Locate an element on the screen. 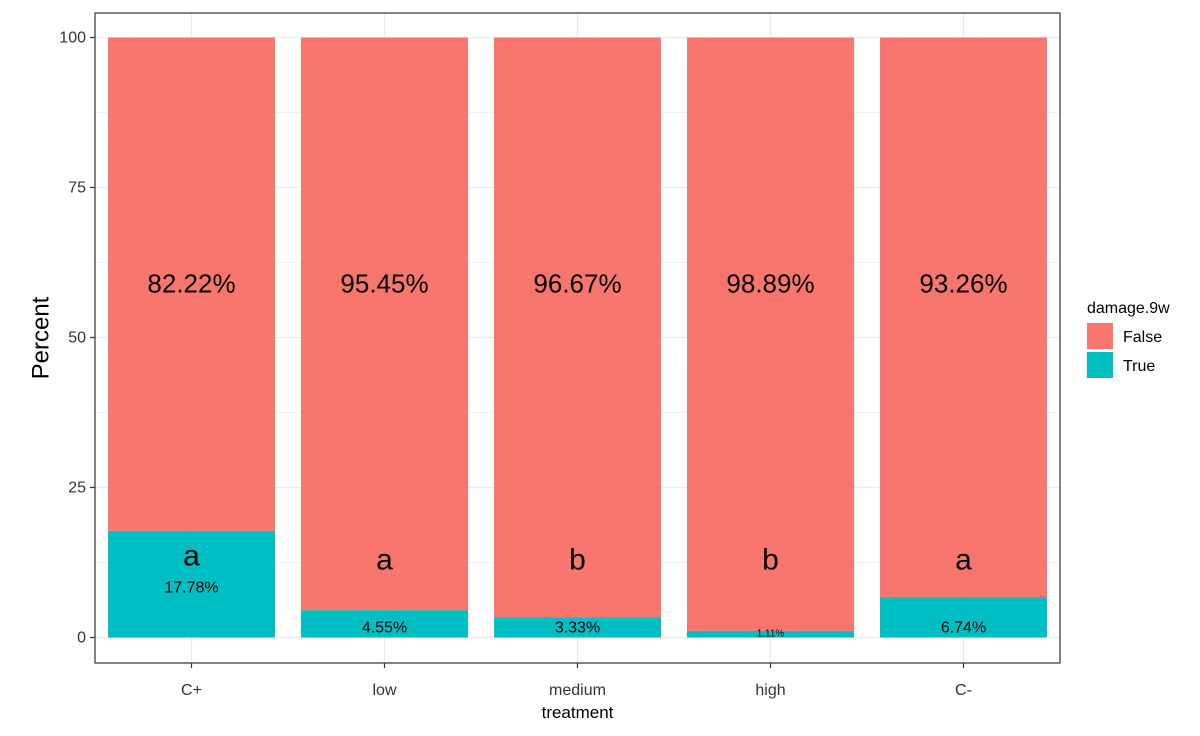 Image resolution: width=1200 pixels, height=736 pixels. legend: damage.9w False True is located at coordinates (1128, 339).